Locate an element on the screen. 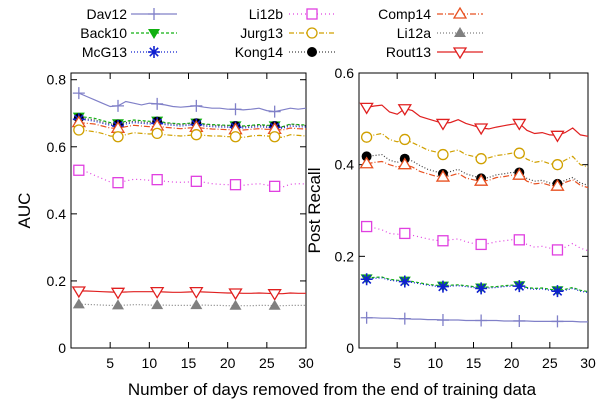  legend-item-mcg13: McG13 is located at coordinates (129, 52).